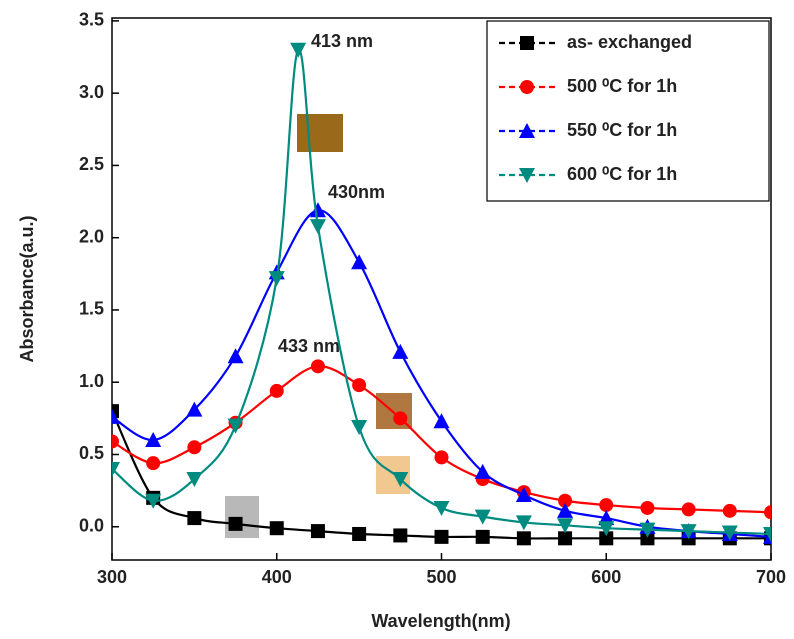 Image resolution: width=794 pixels, height=639 pixels. I want to click on legend-box, so click(628, 111).